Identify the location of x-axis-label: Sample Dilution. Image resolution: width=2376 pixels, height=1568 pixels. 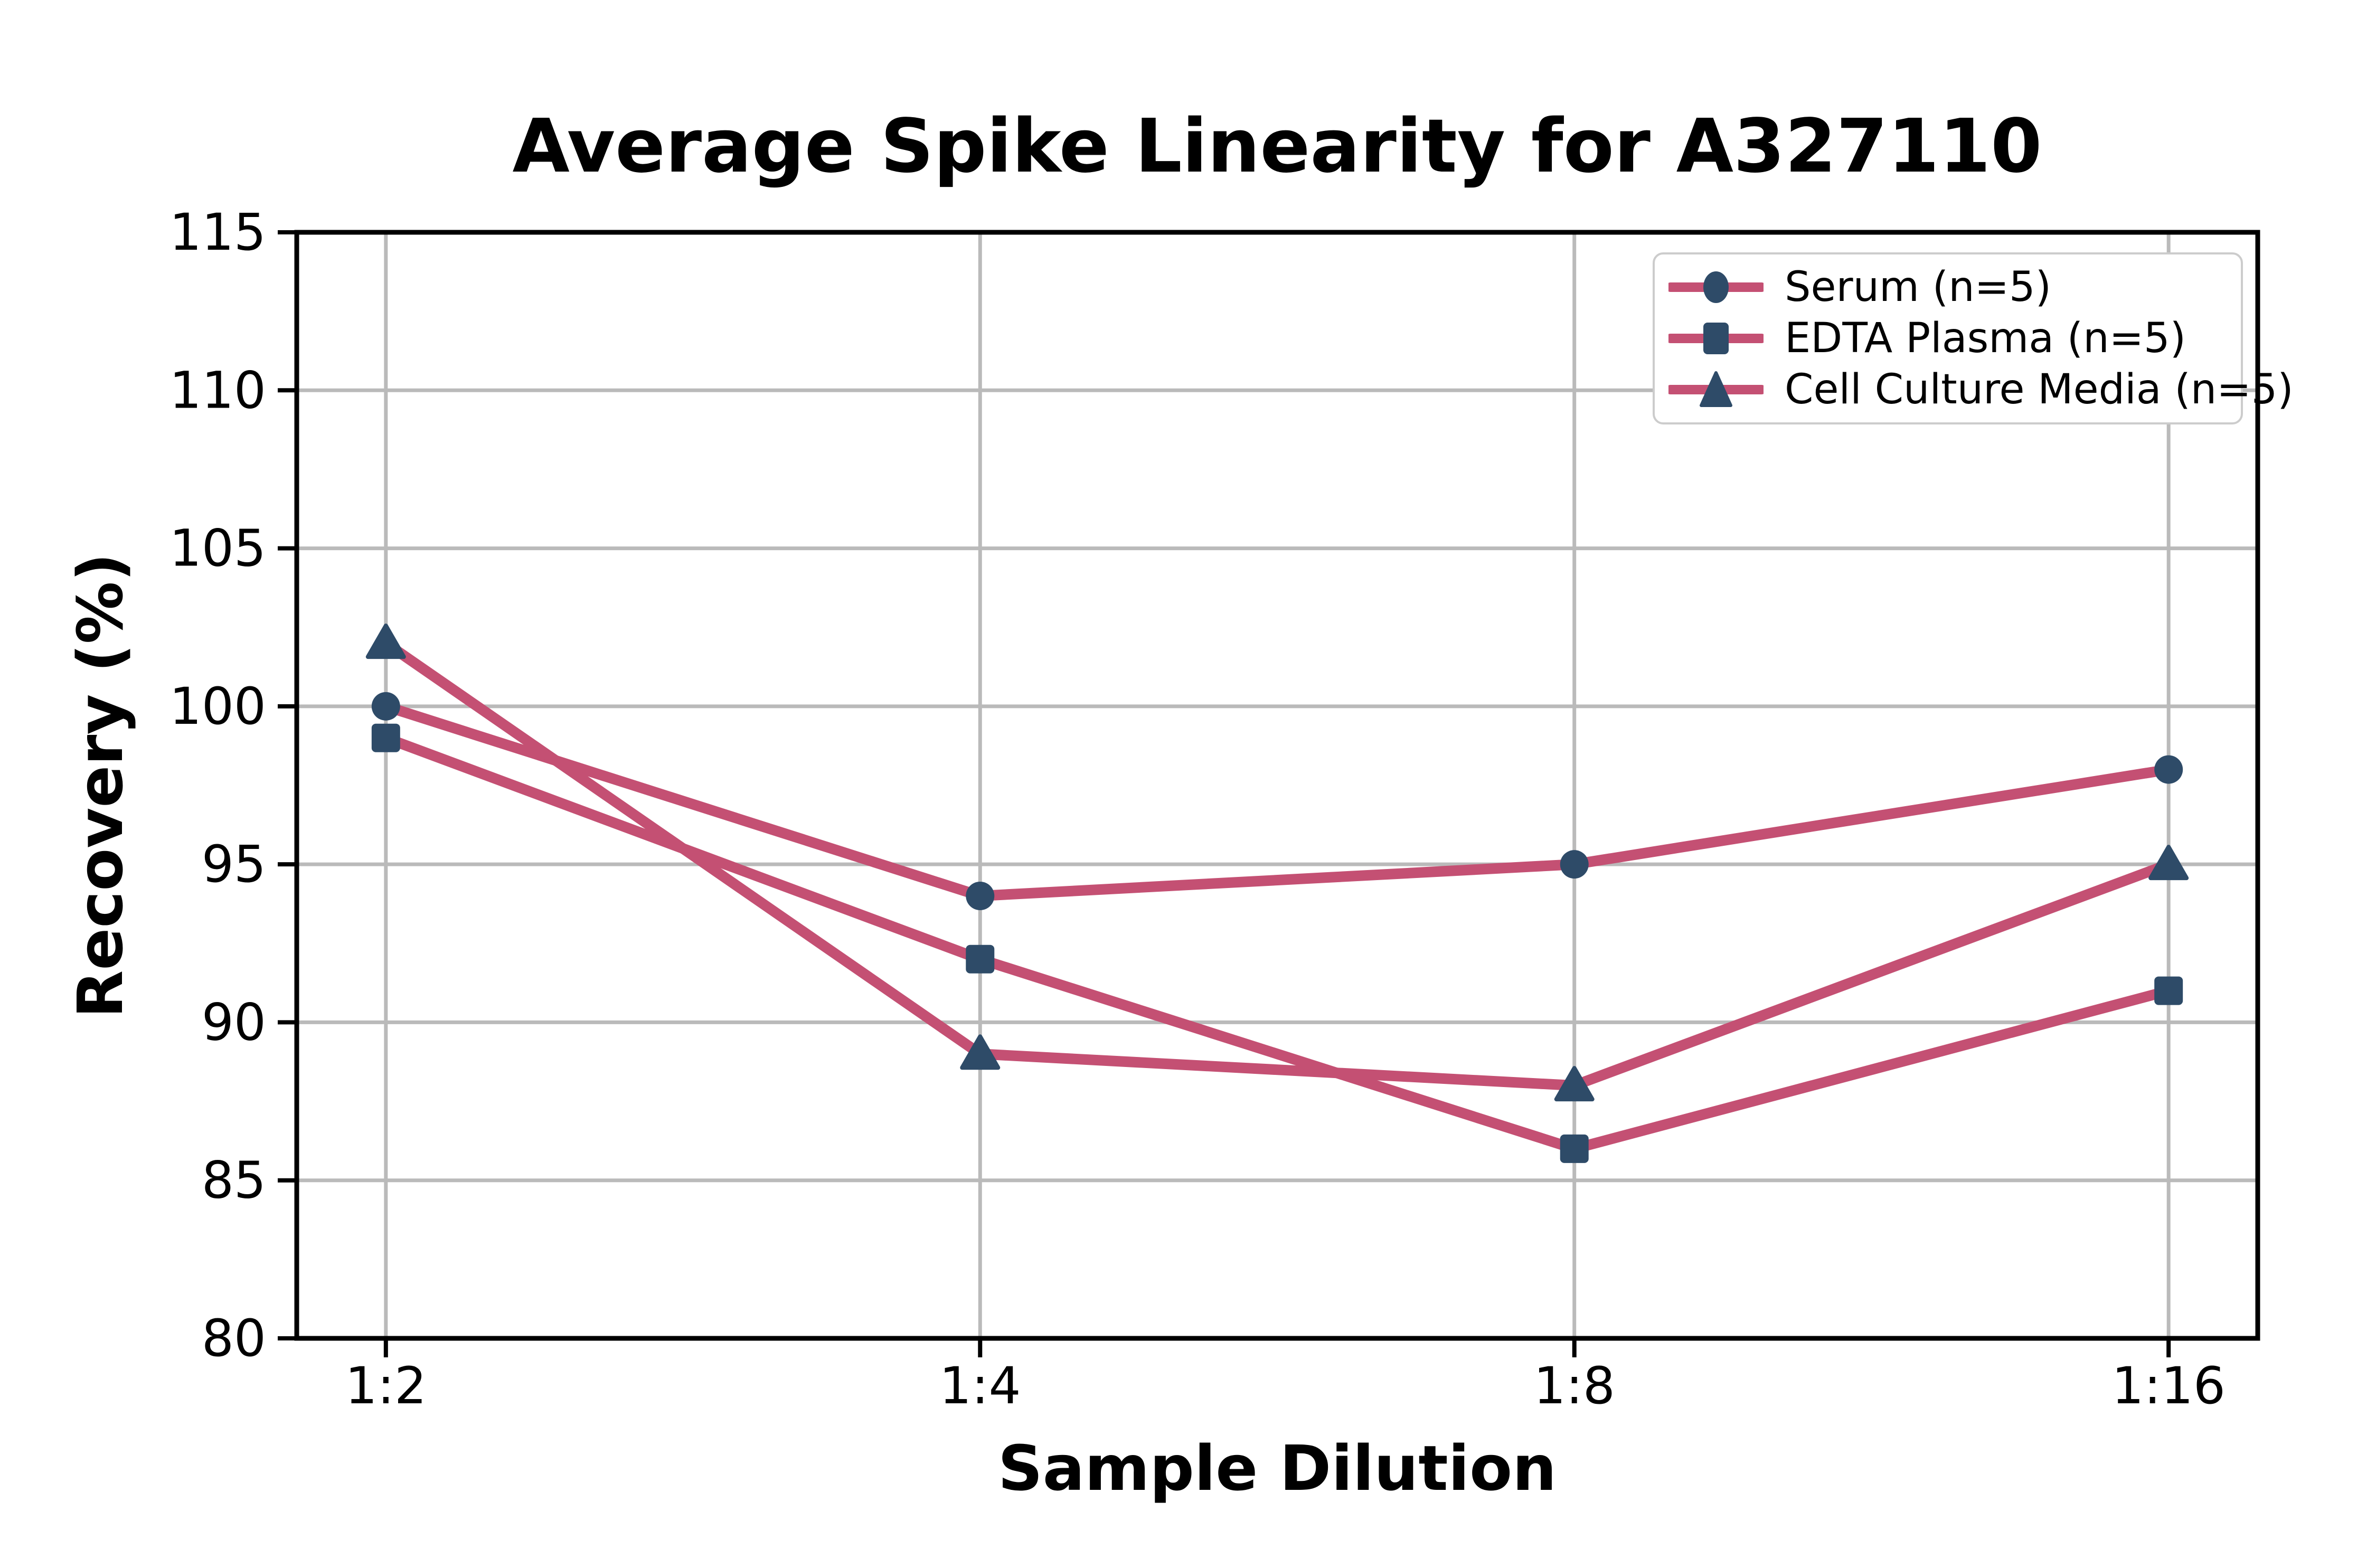
(1277, 1468).